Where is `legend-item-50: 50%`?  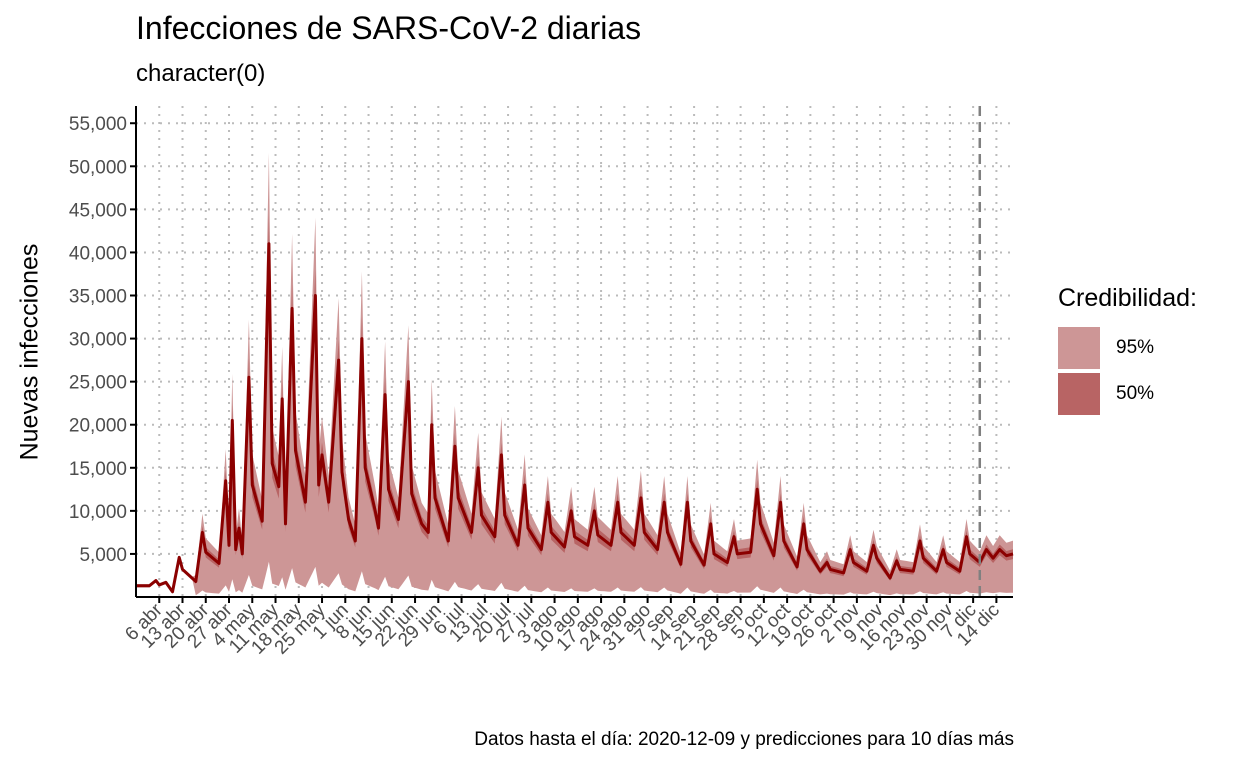 legend-item-50: 50% is located at coordinates (1127, 394).